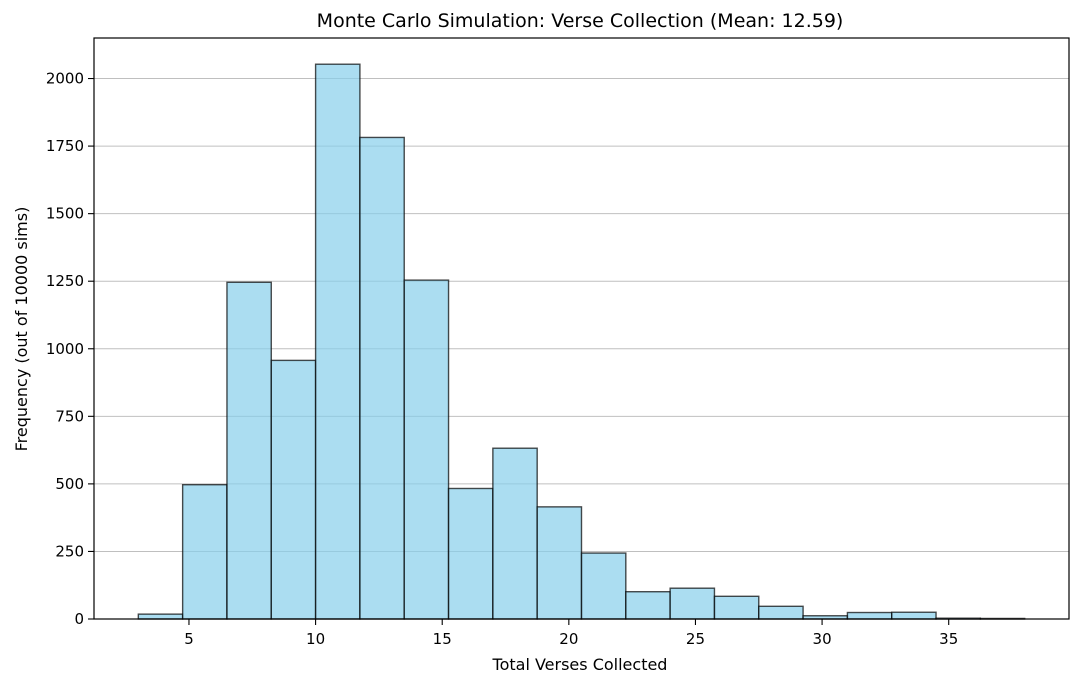 The image size is (1080, 690). I want to click on x-tick-label-20: 20, so click(568, 639).